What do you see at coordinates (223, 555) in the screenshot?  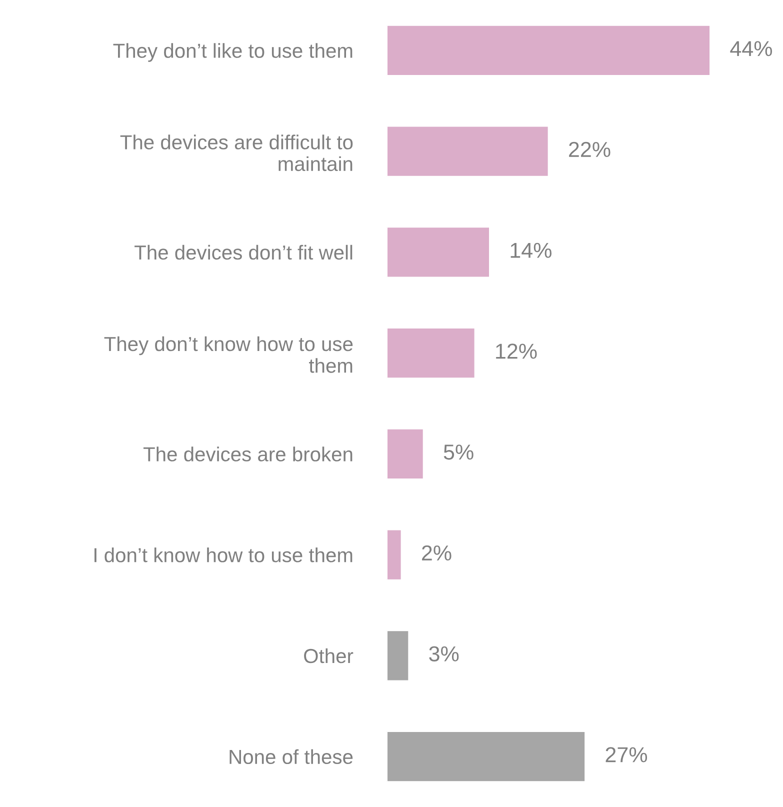 I see `y-tick-label: I don’t know how to use them` at bounding box center [223, 555].